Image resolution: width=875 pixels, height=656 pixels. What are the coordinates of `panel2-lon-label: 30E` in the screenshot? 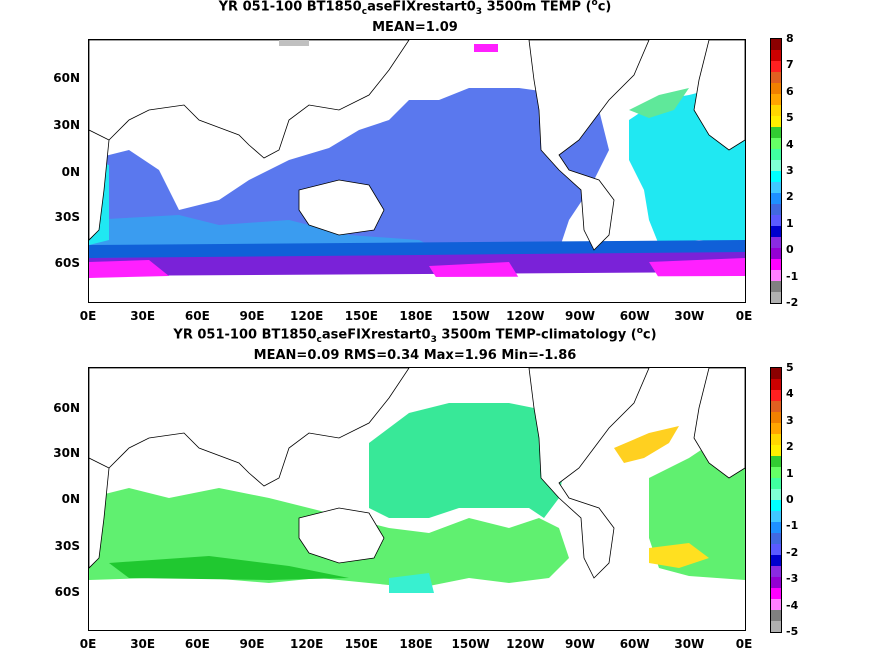 It's located at (143, 644).